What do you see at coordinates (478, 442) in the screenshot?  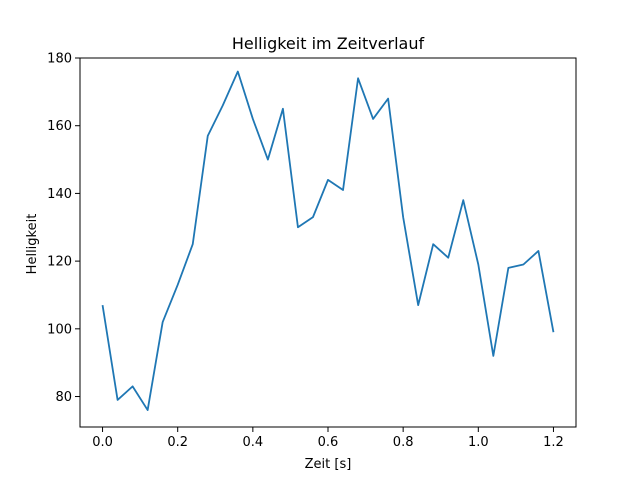 I see `x-tick-label: 1.0` at bounding box center [478, 442].